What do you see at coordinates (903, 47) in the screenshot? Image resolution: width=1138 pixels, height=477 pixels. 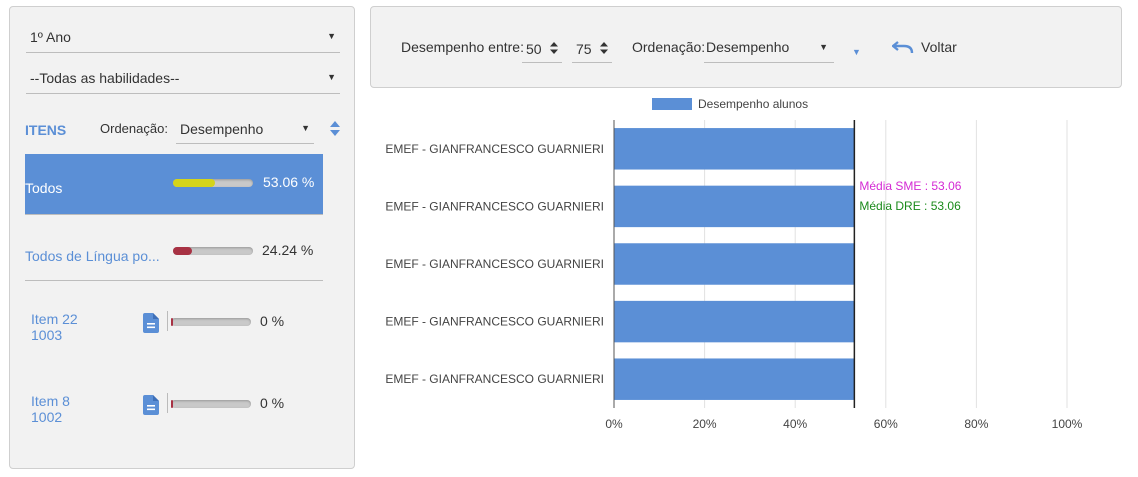 I see `undo-icon` at bounding box center [903, 47].